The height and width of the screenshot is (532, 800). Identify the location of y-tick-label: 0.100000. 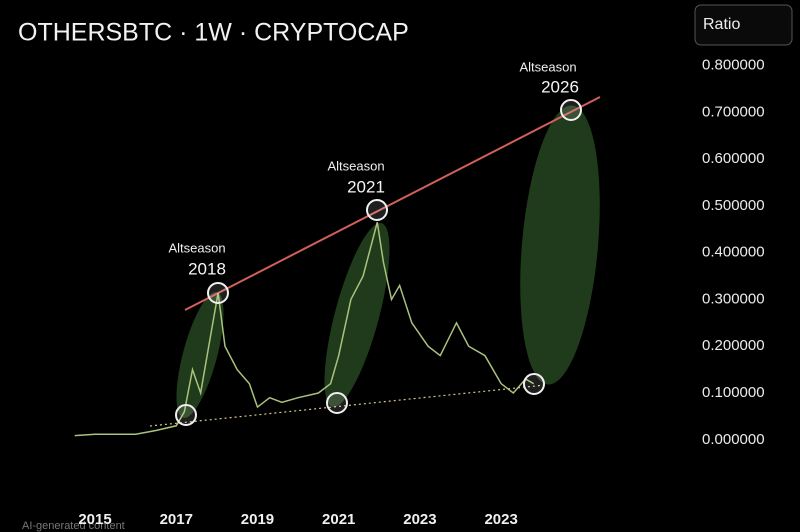
(733, 392).